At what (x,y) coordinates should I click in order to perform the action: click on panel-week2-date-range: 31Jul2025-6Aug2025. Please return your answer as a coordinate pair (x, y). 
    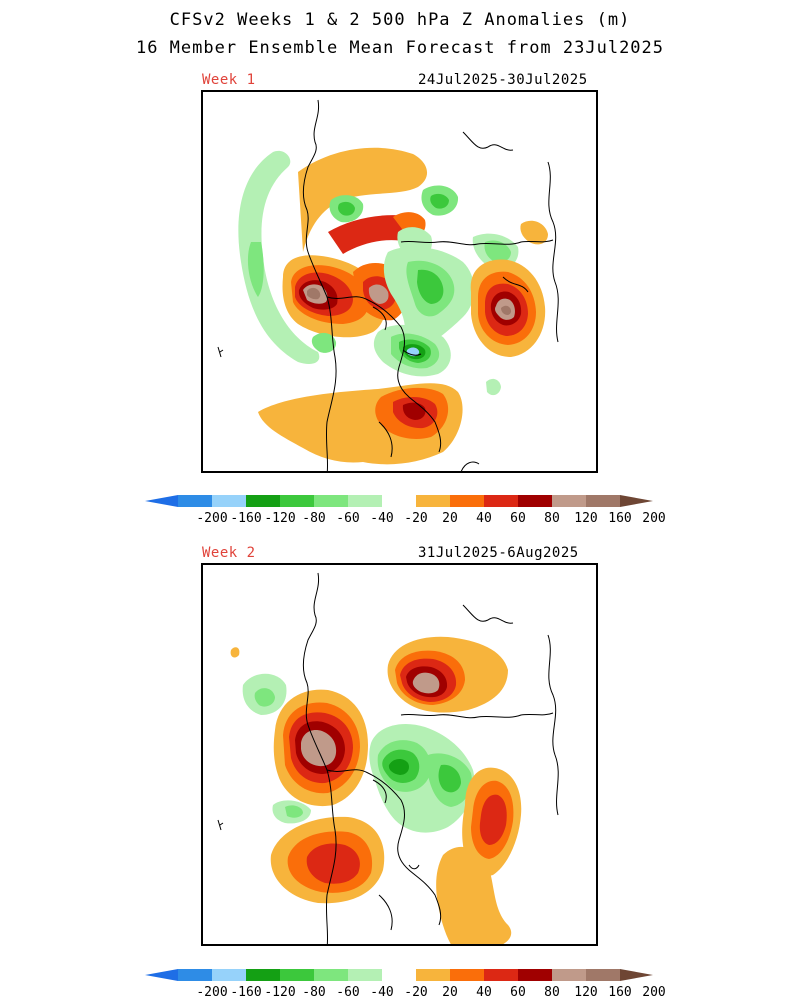
    Looking at the image, I should click on (498, 553).